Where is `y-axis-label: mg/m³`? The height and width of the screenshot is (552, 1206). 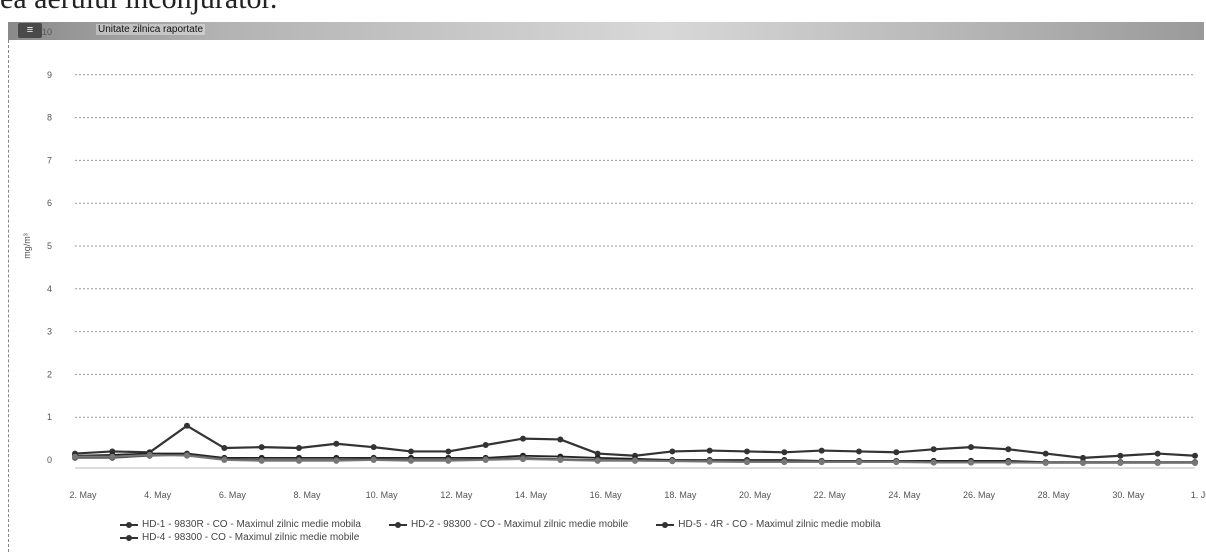
y-axis-label: mg/m³ is located at coordinates (27, 246).